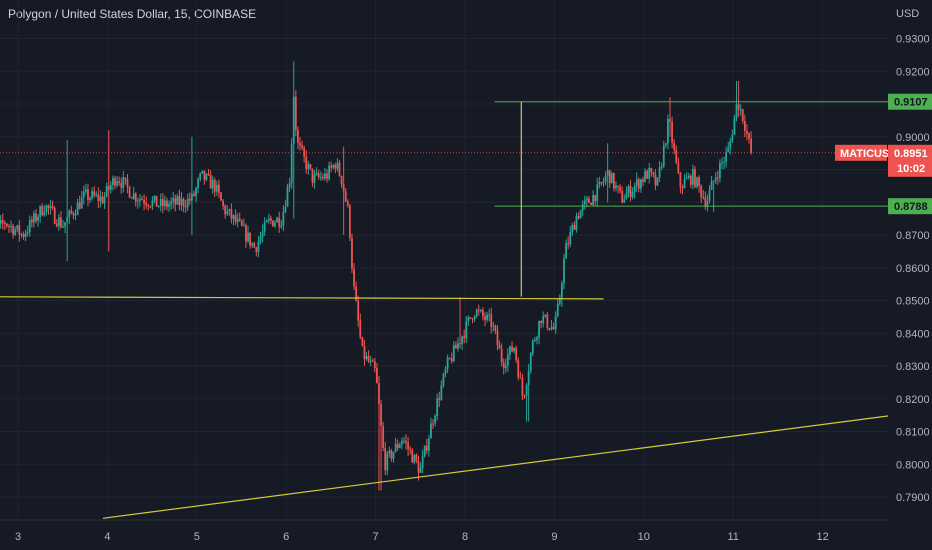 The width and height of the screenshot is (932, 550). I want to click on price-tick-label: 0.9200, so click(913, 72).